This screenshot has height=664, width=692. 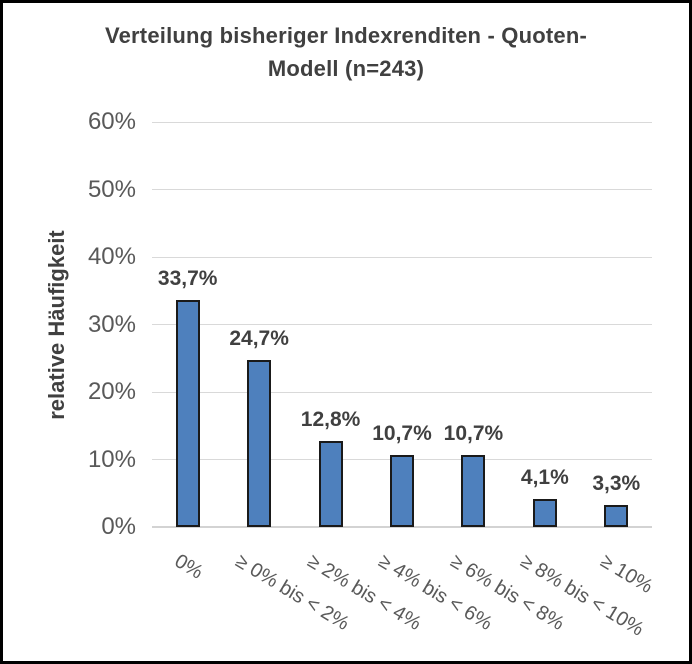 What do you see at coordinates (188, 567) in the screenshot?
I see `x-category-label: 0%` at bounding box center [188, 567].